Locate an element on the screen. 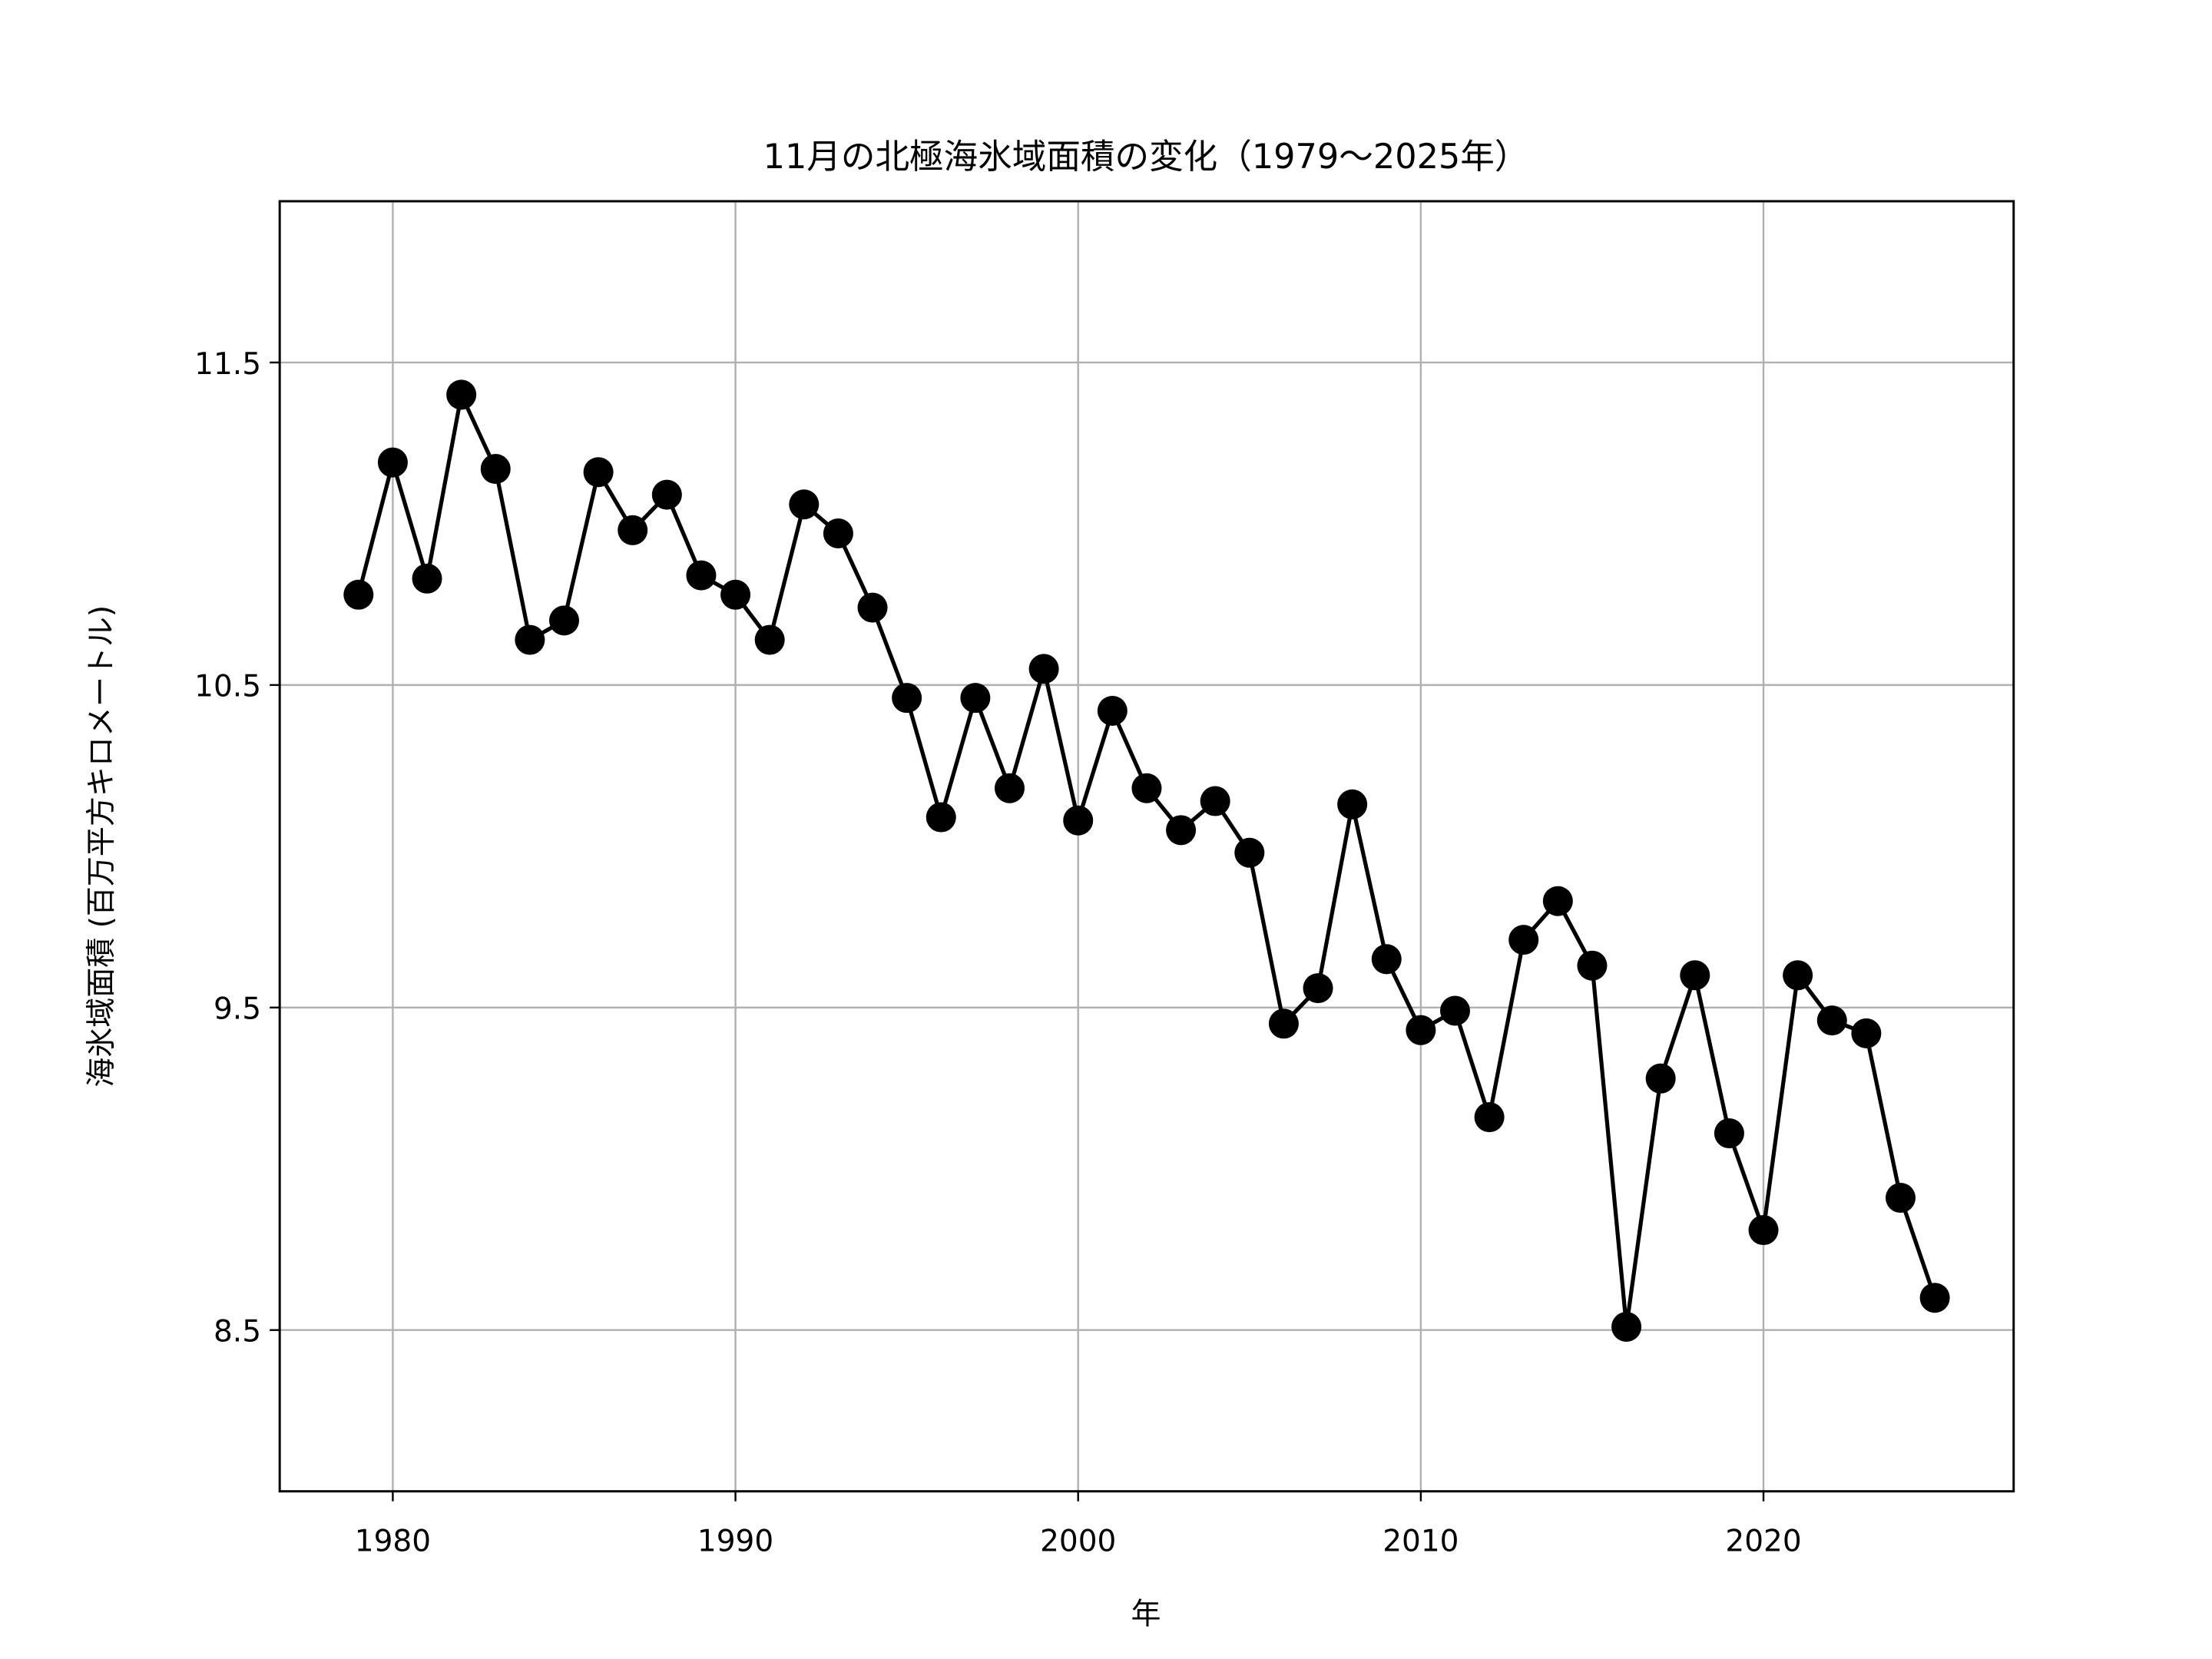 The image size is (2212, 1659). y-tick-label: 10.5 is located at coordinates (228, 687).